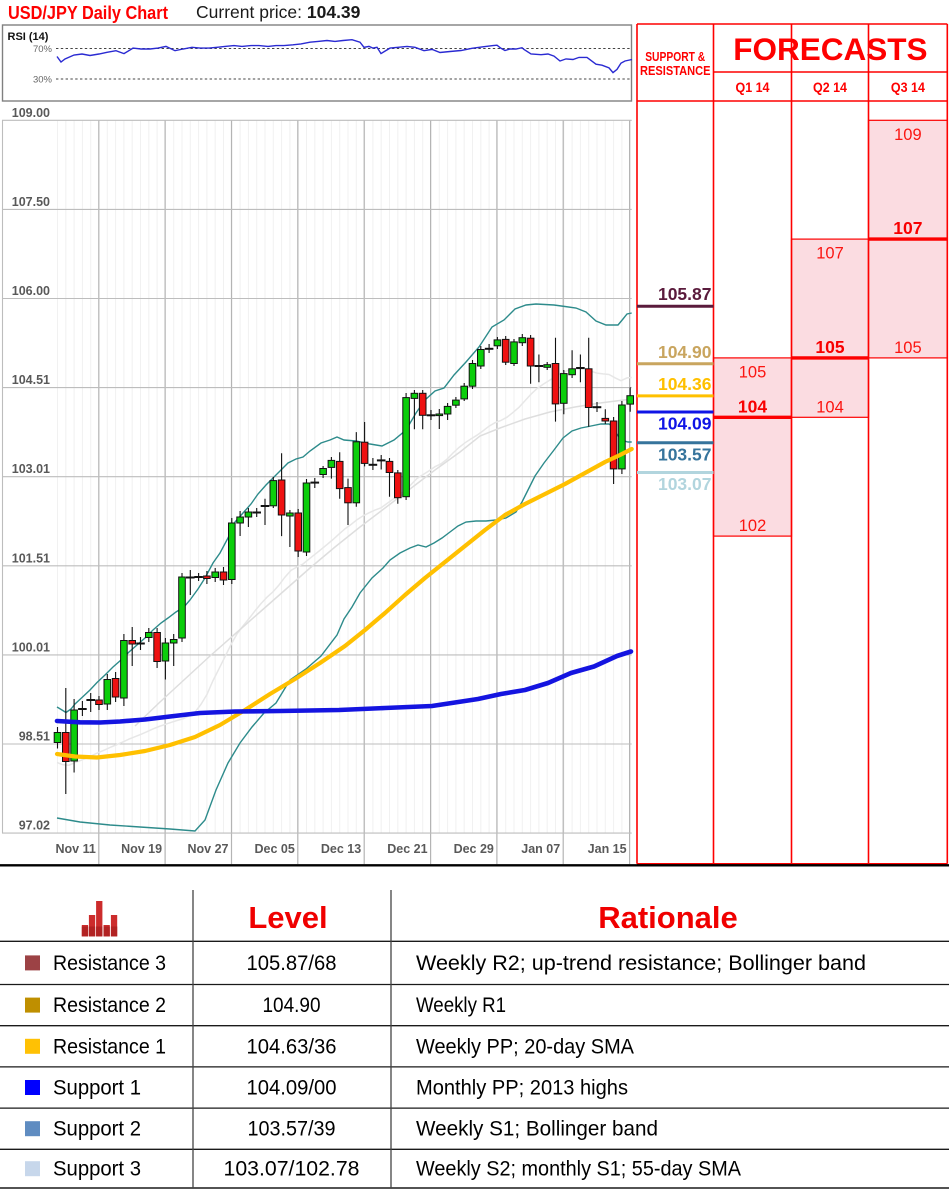  I want to click on svg-text: 104.63/36, so click(292, 1046).